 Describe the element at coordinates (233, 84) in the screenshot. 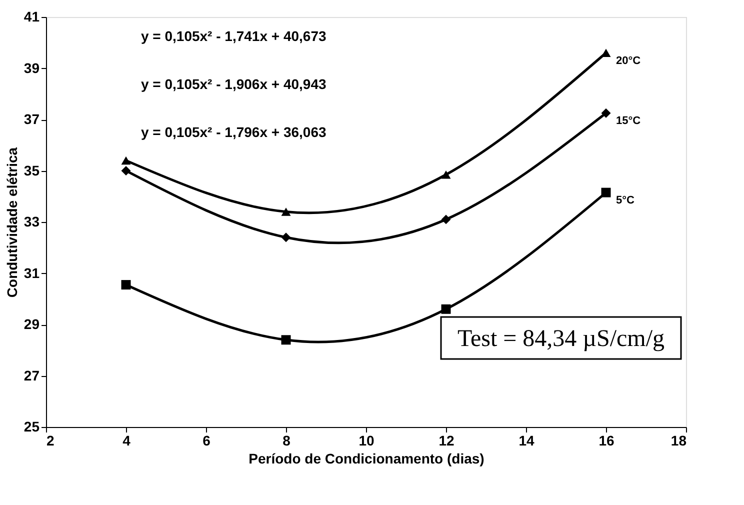

I see `annotation: y = 0,105x² - 1,906x + 40,943` at that location.